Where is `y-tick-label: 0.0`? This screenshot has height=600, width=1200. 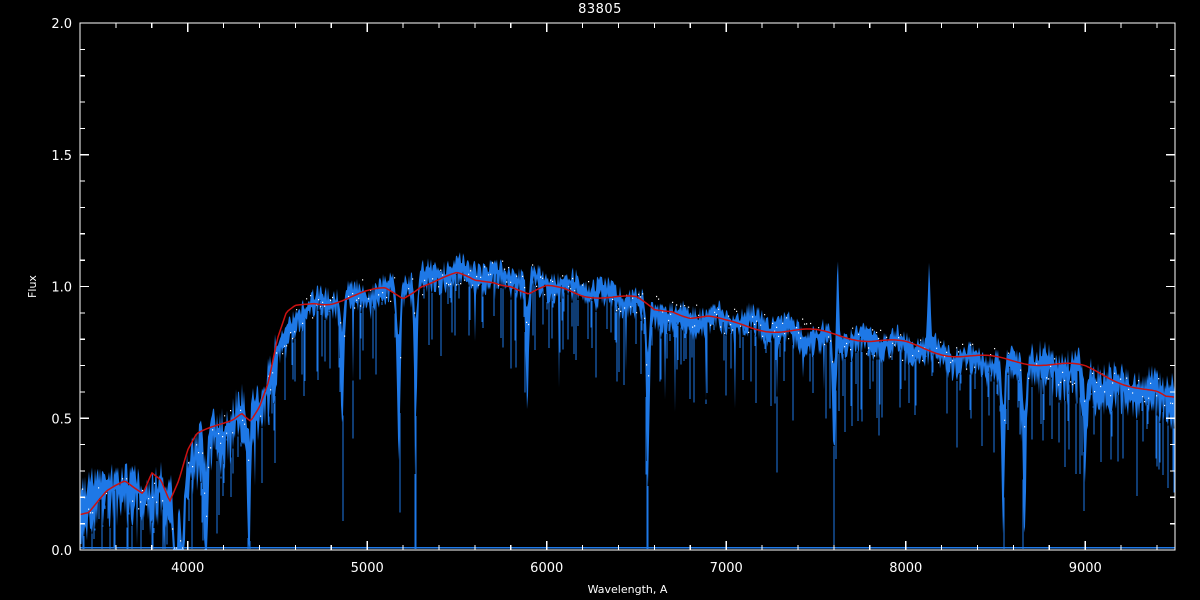
y-tick-label: 0.0 is located at coordinates (61, 551).